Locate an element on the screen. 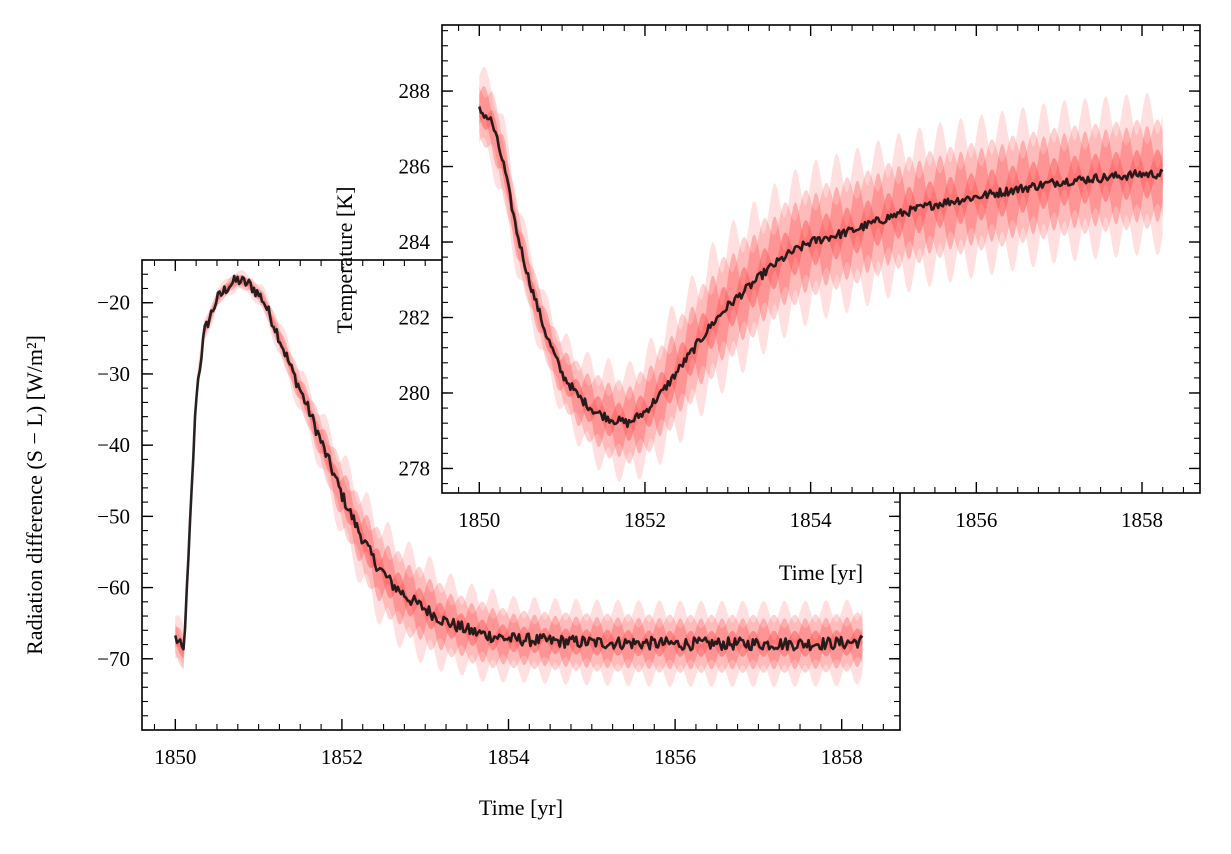 The width and height of the screenshot is (1231, 854). temperature-x-tick-label: 1856 is located at coordinates (976, 520).